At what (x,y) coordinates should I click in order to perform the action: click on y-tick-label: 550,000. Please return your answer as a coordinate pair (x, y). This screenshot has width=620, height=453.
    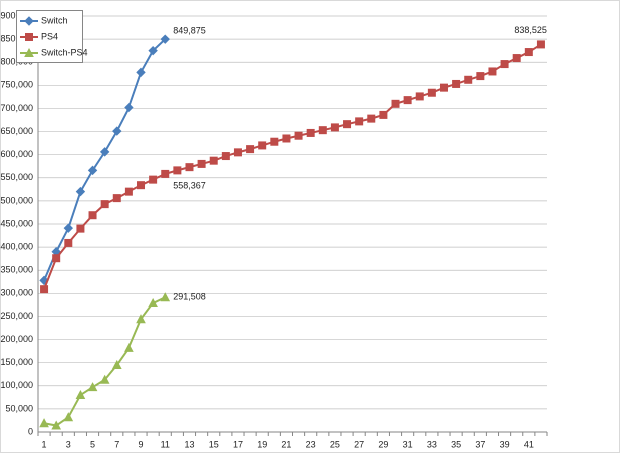
    Looking at the image, I should click on (16, 177).